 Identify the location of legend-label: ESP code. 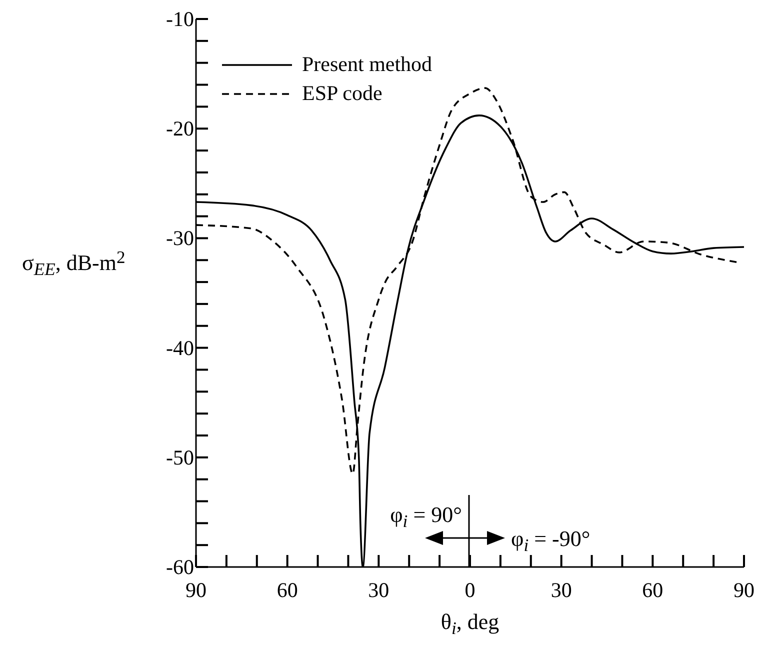
(342, 93).